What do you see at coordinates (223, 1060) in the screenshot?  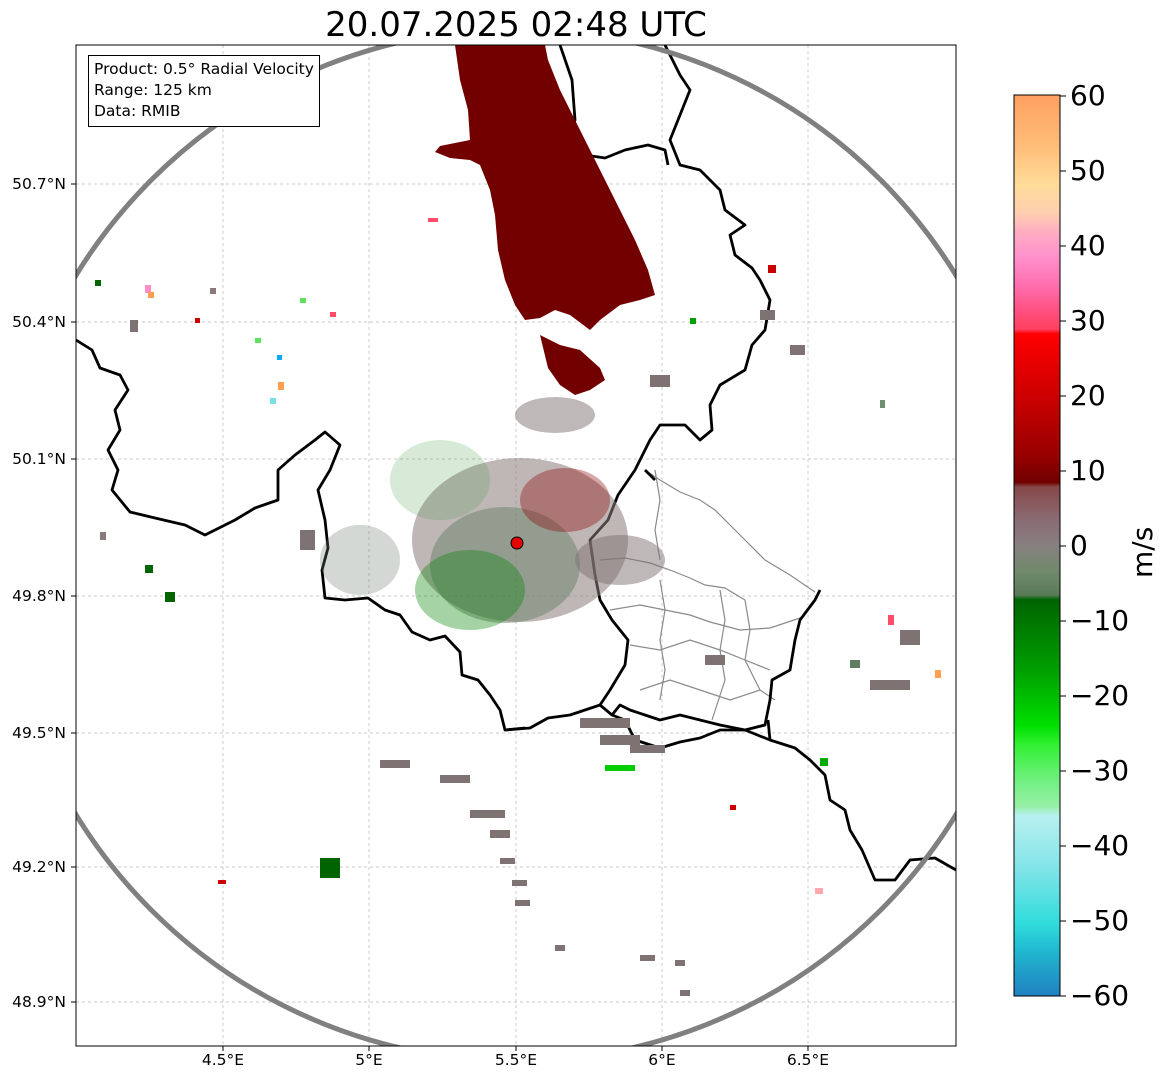 I see `lon-tick-label: 4.5°E` at bounding box center [223, 1060].